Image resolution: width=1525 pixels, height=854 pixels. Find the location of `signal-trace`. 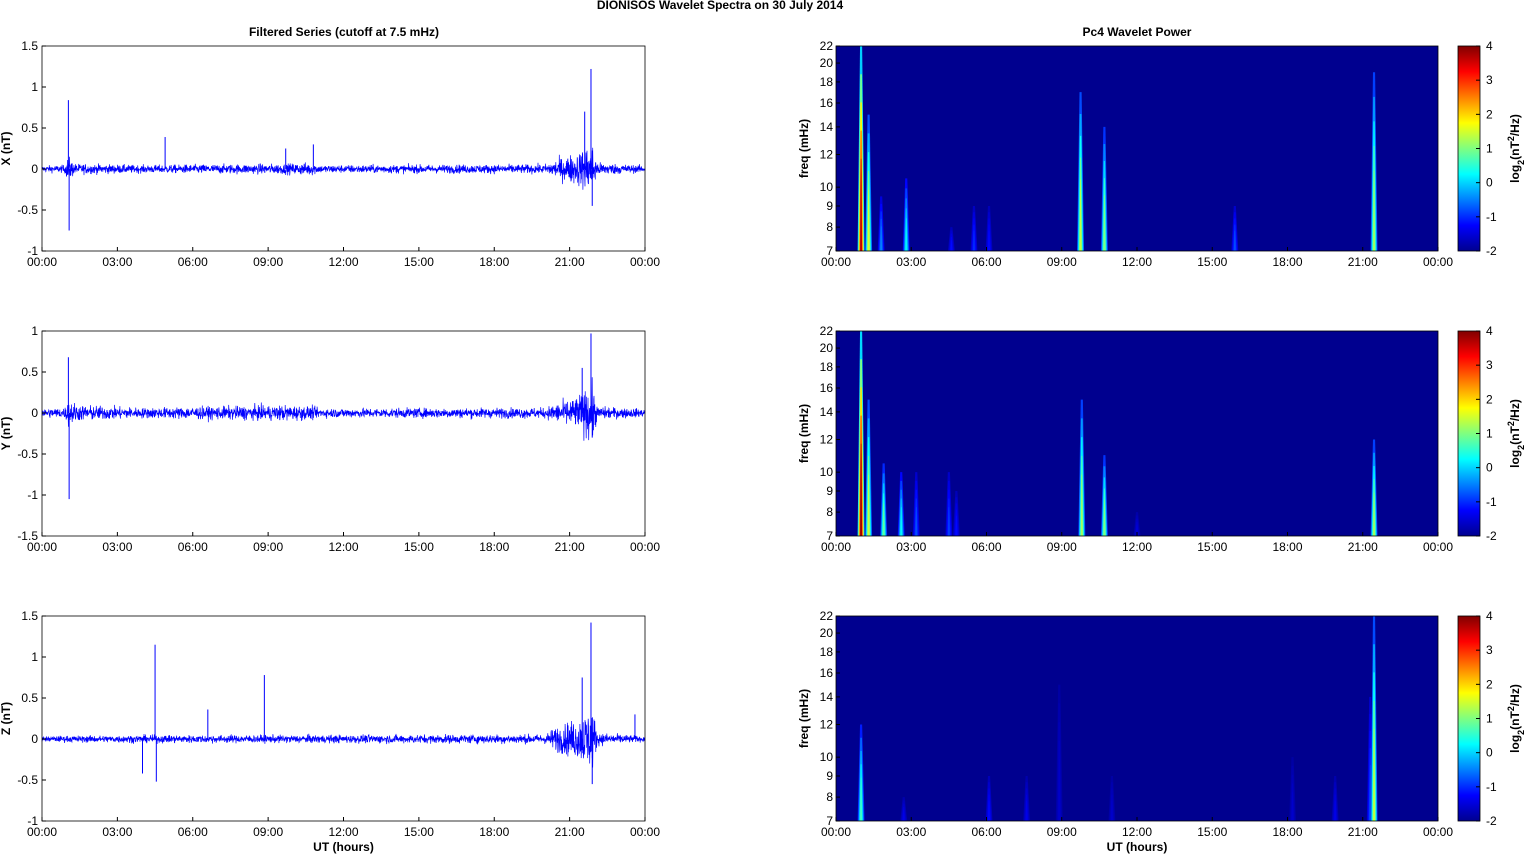

signal-trace is located at coordinates (343, 409).